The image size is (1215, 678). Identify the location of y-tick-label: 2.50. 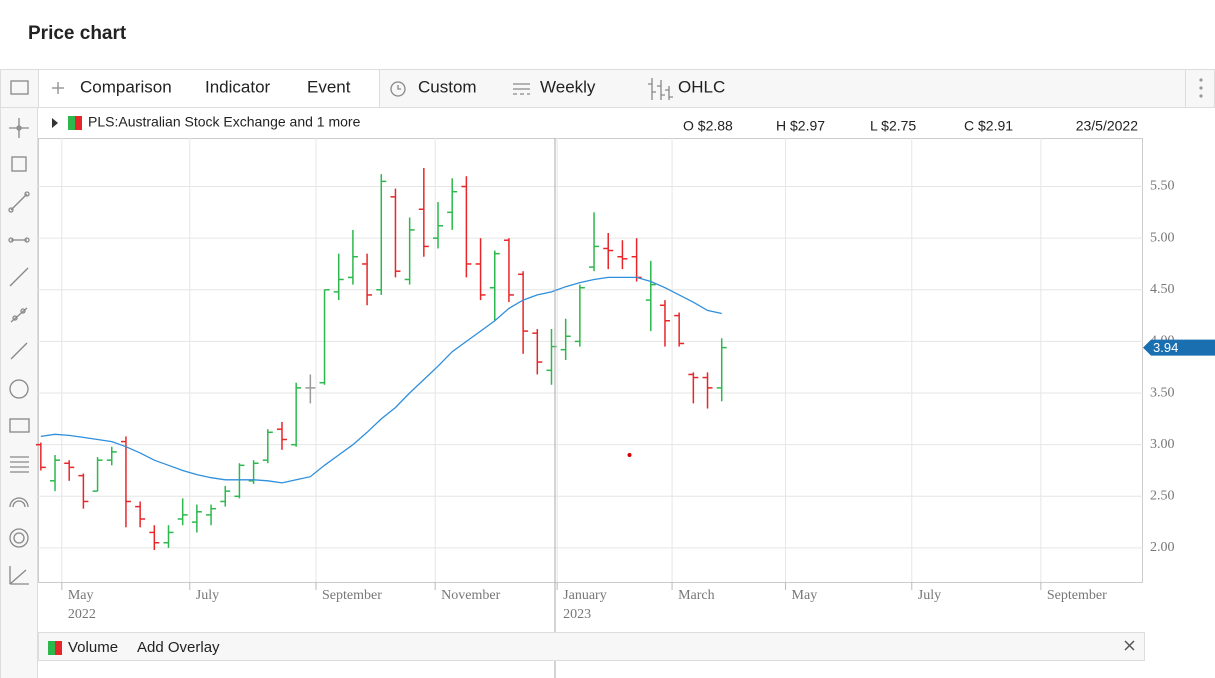
(1162, 496).